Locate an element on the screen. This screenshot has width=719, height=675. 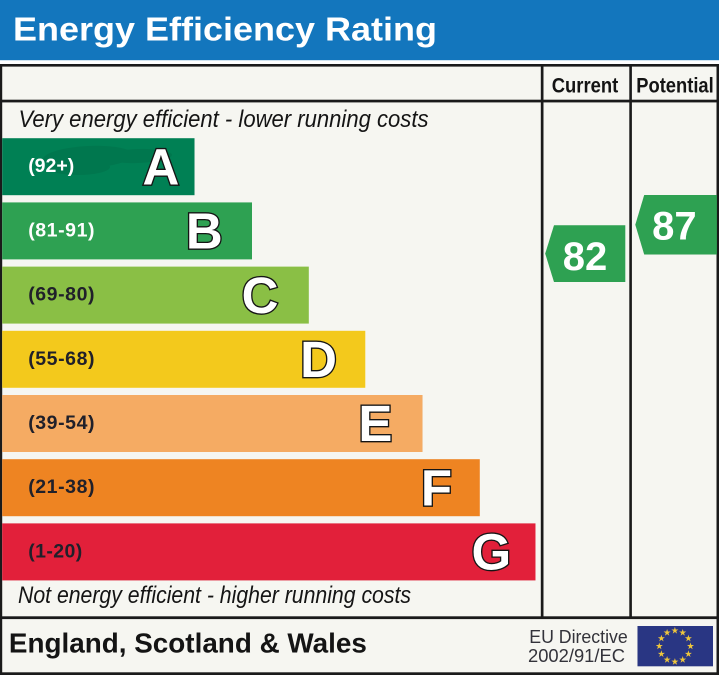
svg-text: (1-20) is located at coordinates (55, 551).